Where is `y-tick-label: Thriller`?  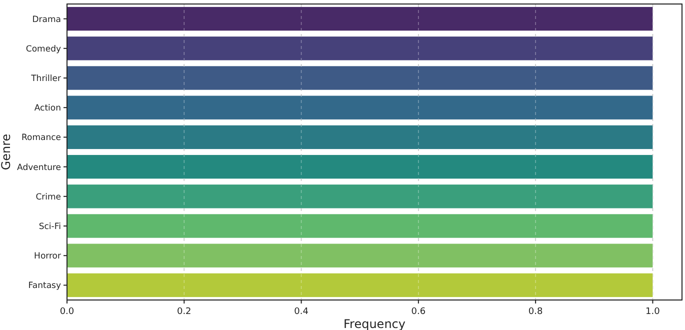 y-tick-label: Thriller is located at coordinates (46, 79).